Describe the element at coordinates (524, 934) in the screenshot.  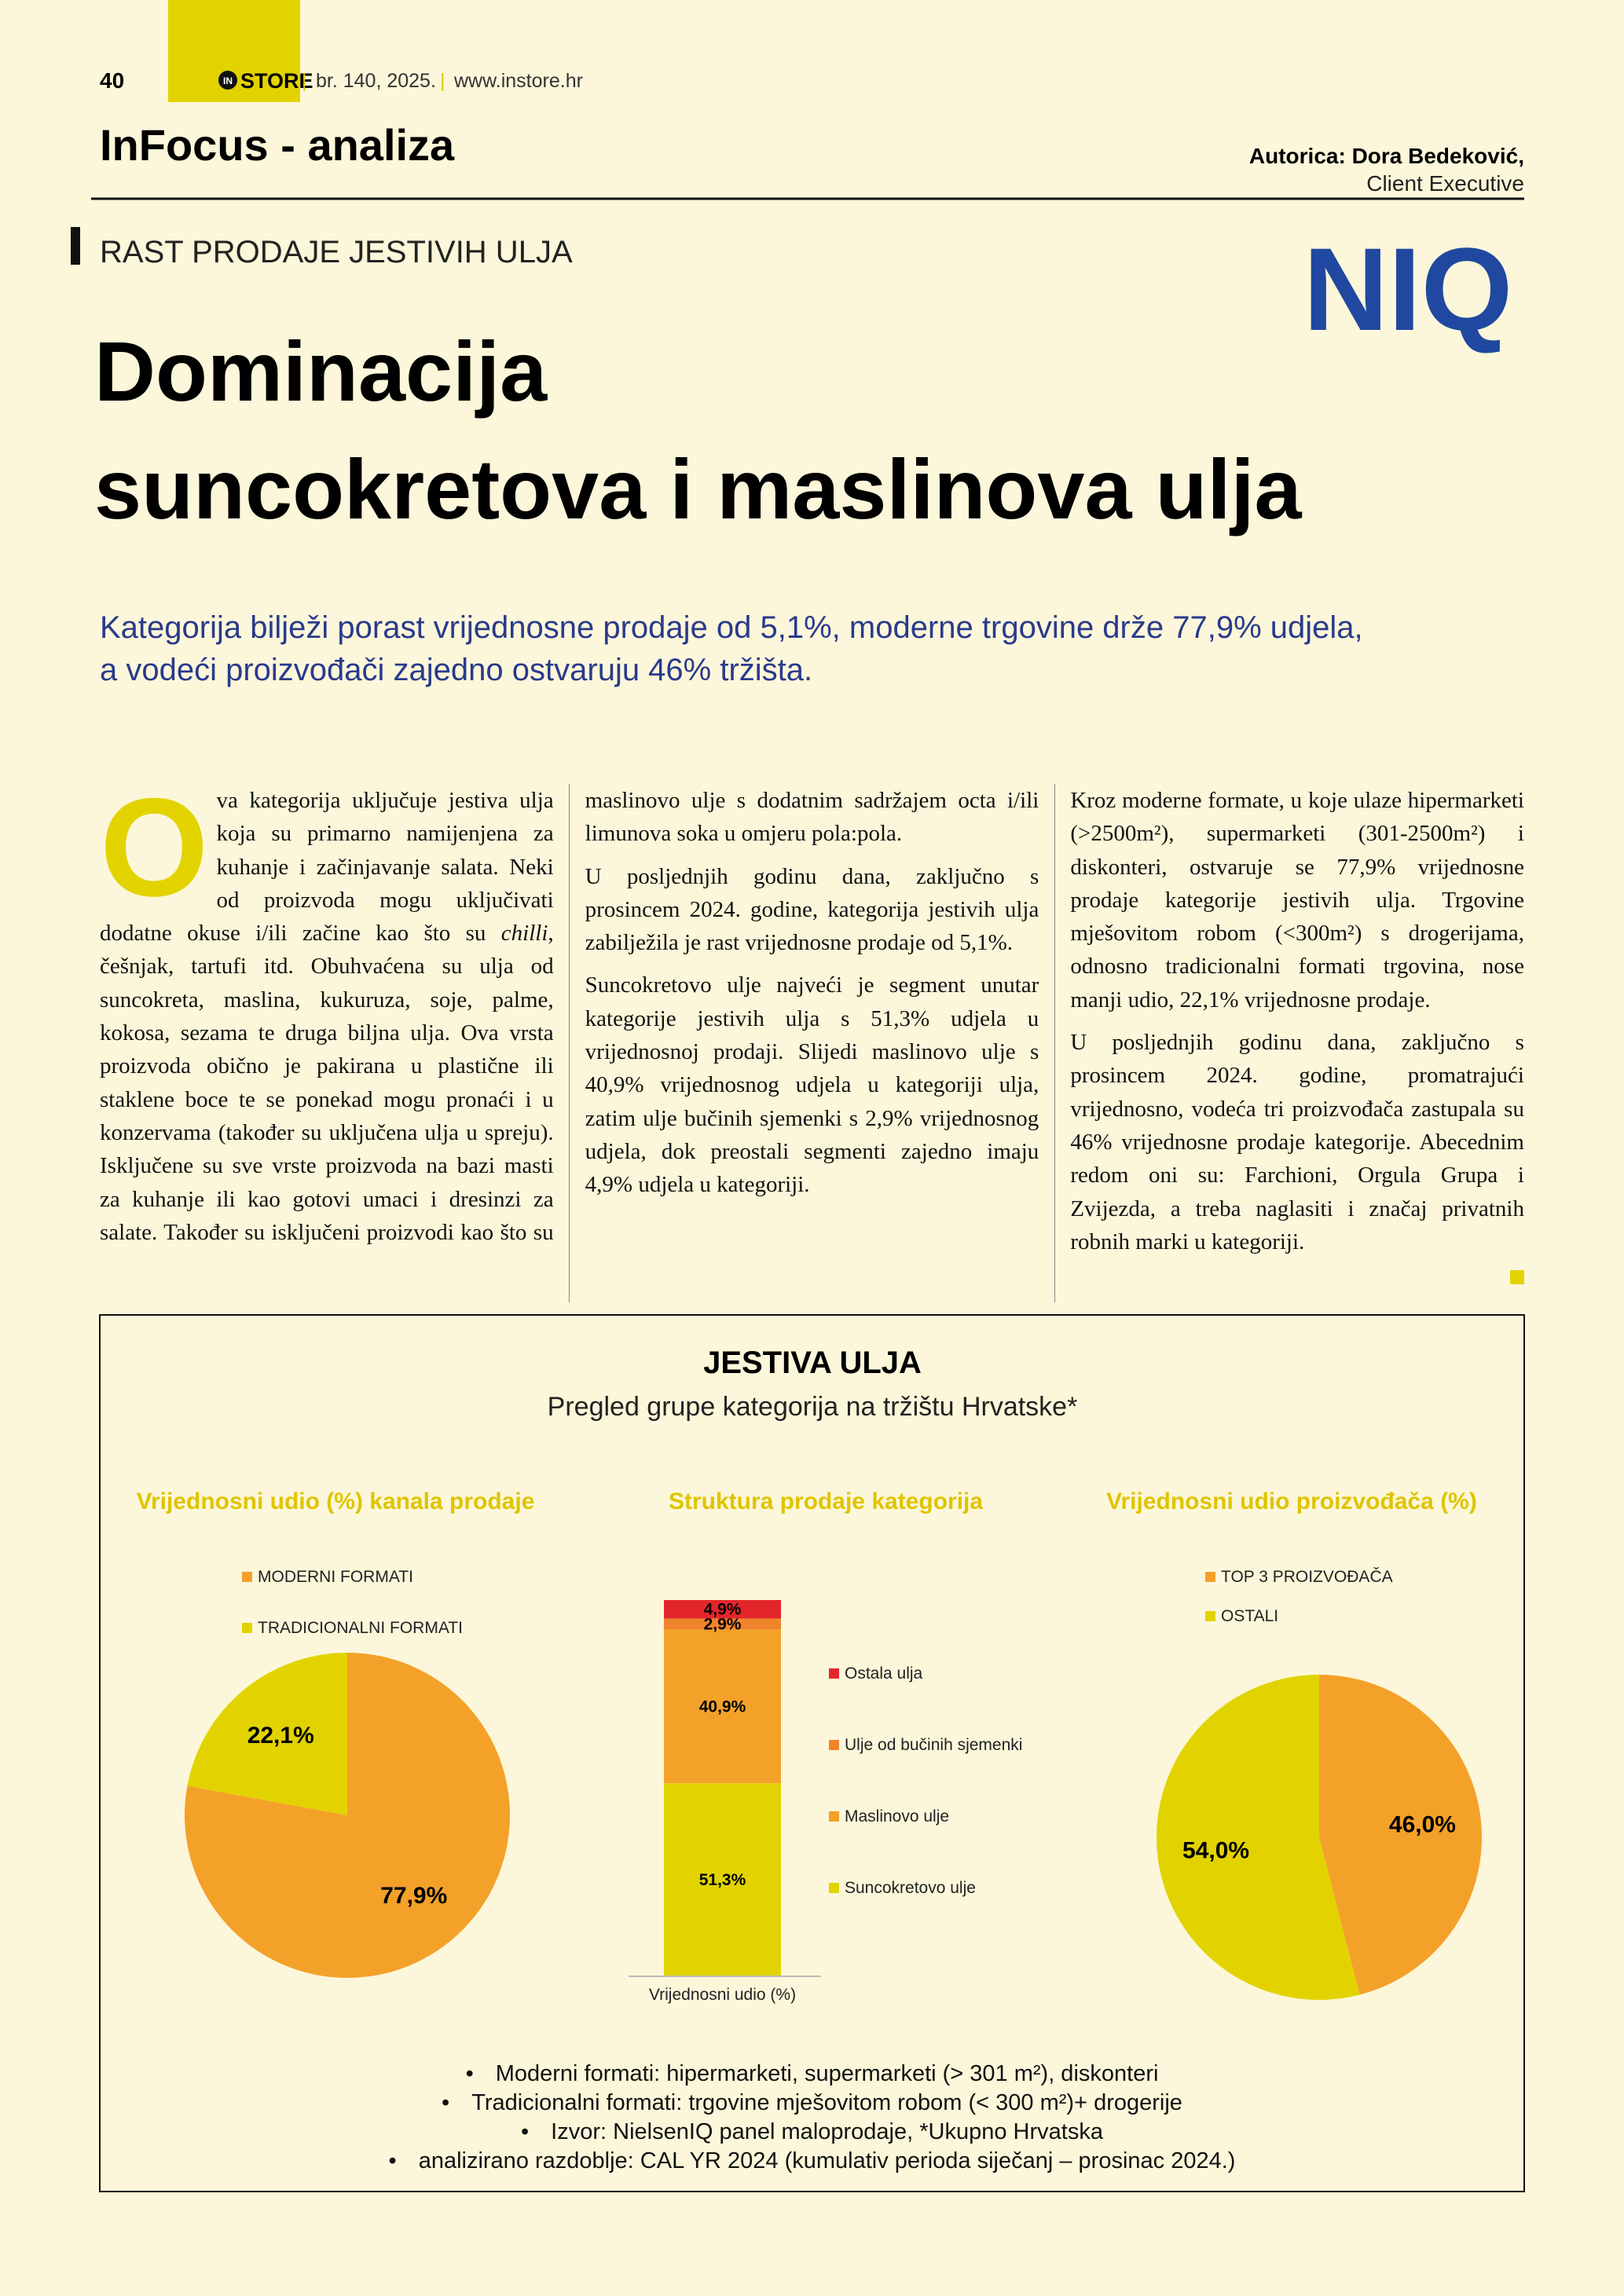
I see `text: chilli` at that location.